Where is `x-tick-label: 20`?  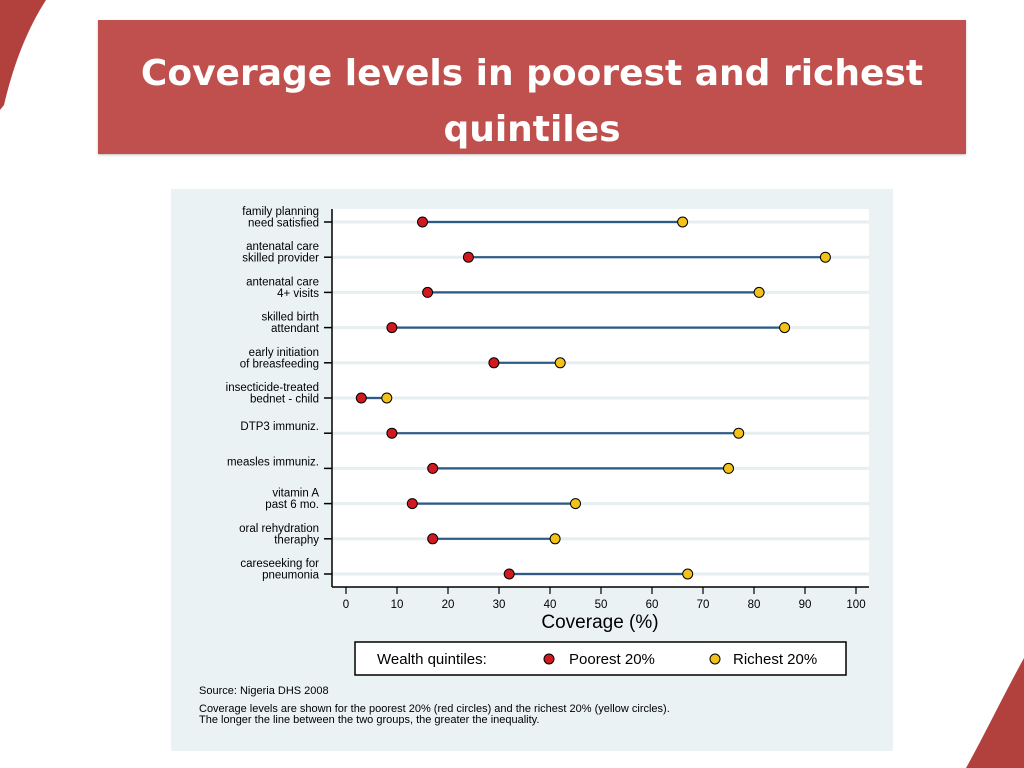 x-tick-label: 20 is located at coordinates (448, 605).